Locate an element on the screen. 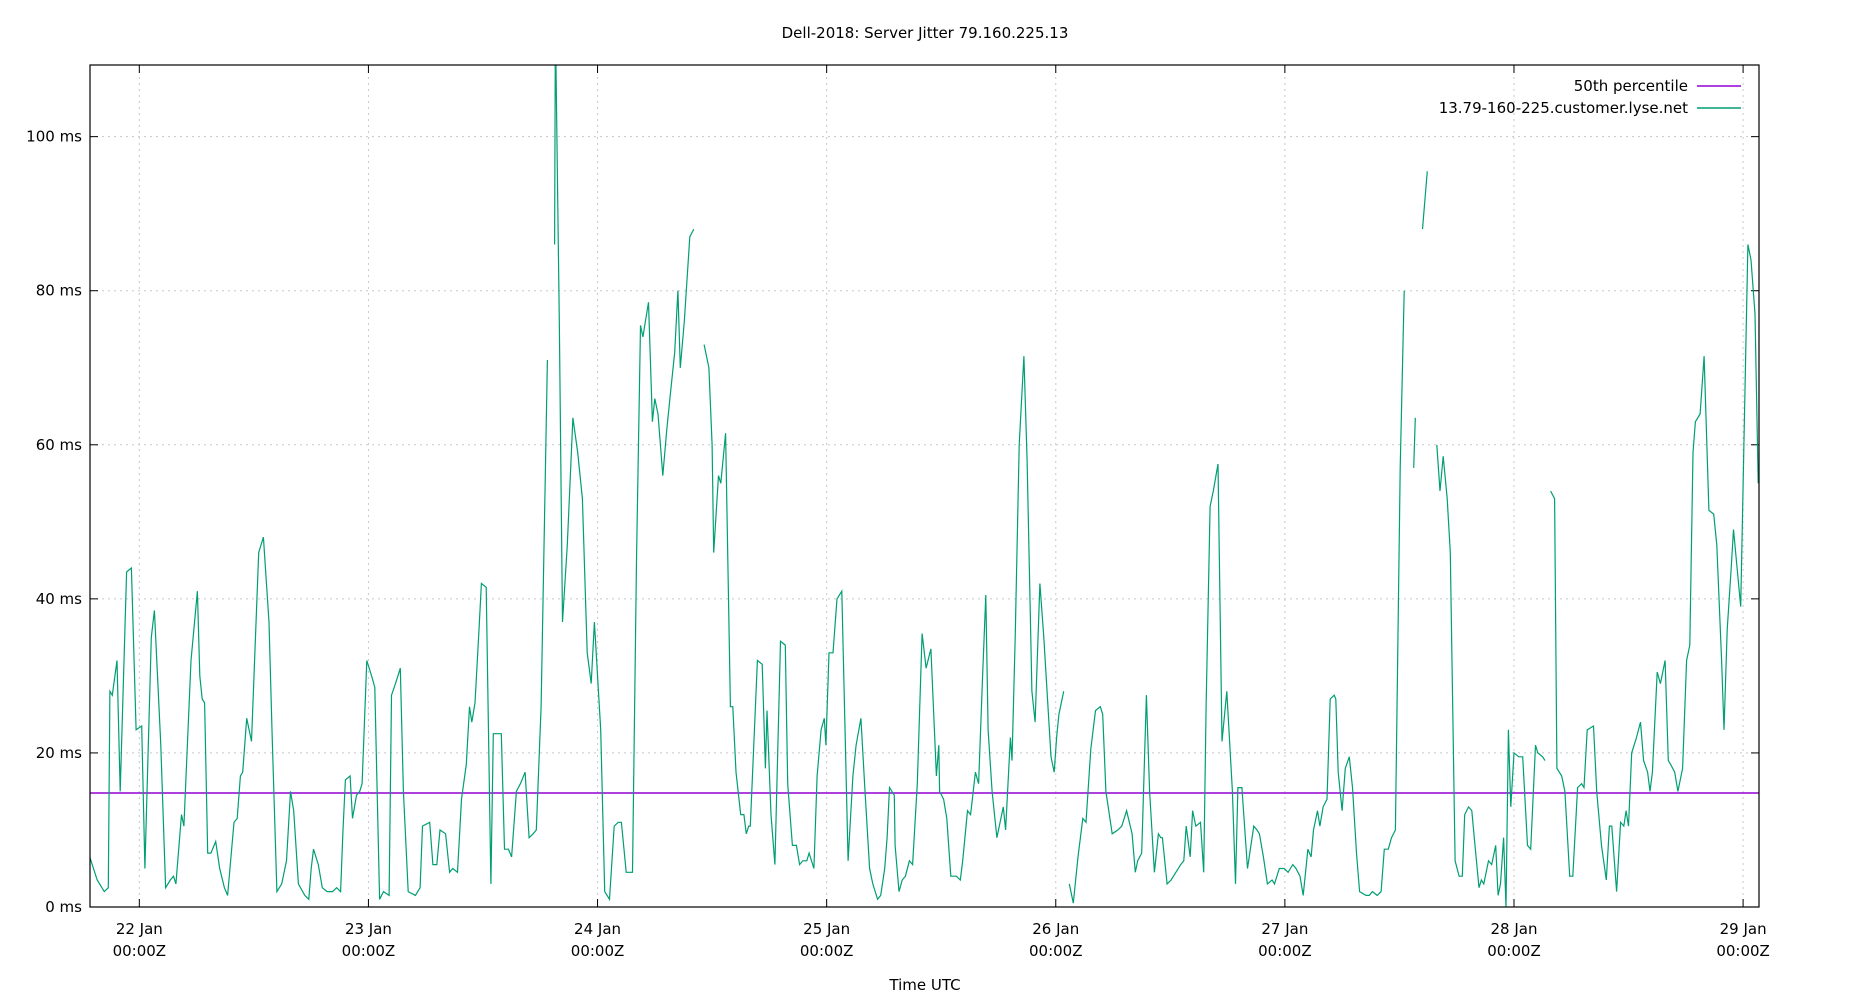  y-tick-label: 80 ms is located at coordinates (59, 291).